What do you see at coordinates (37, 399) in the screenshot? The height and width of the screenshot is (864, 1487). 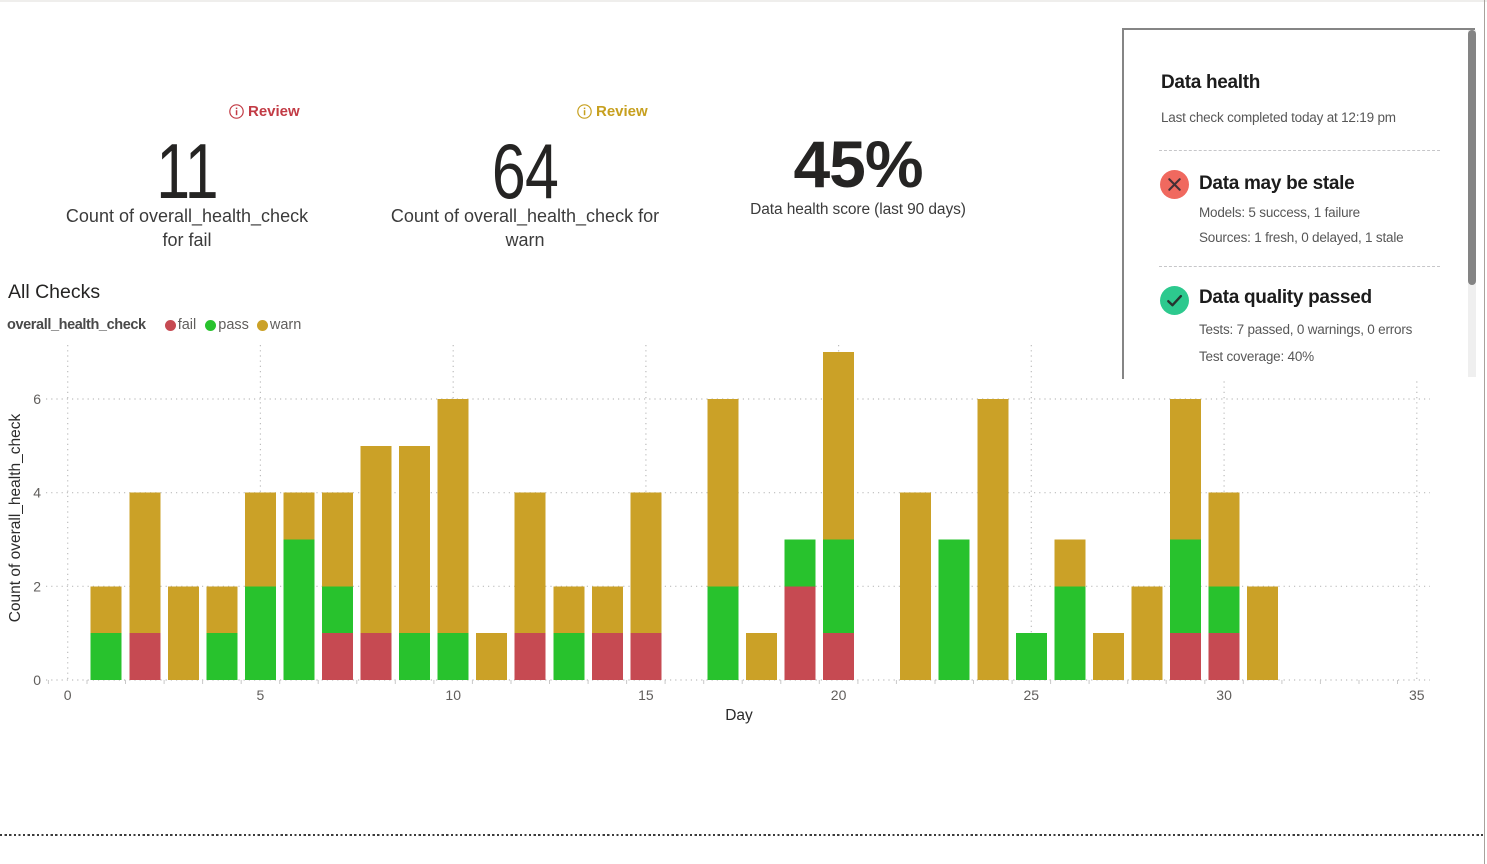 I see `svg-text: 6` at bounding box center [37, 399].